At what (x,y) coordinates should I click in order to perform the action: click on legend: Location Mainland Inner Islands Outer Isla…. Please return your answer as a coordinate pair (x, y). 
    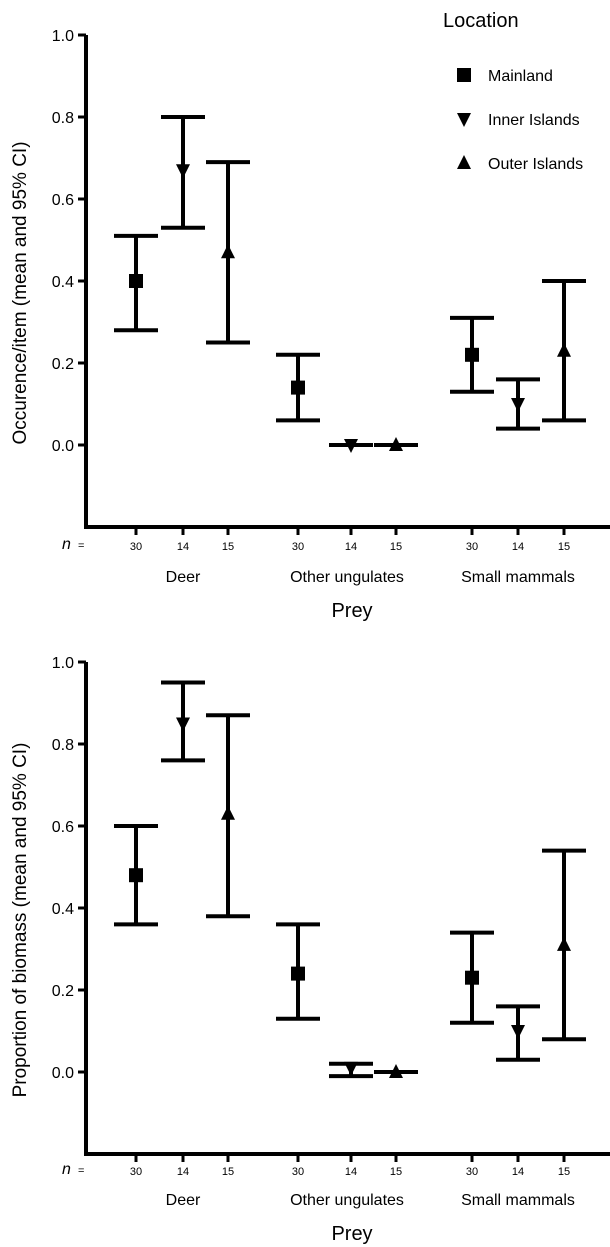
    Looking at the image, I should click on (513, 91).